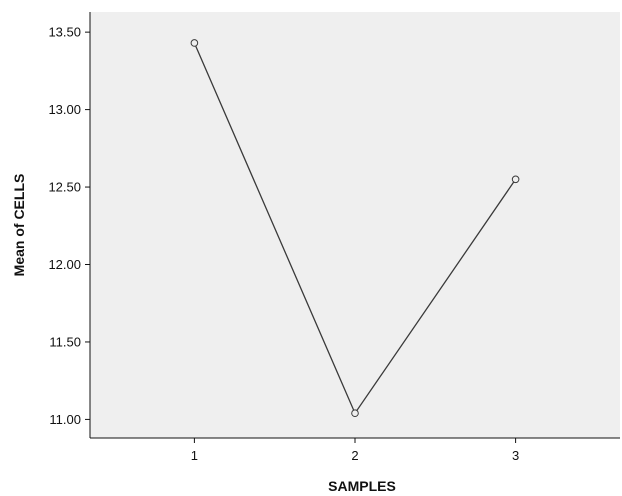  I want to click on x-tick-label: 3, so click(515, 455).